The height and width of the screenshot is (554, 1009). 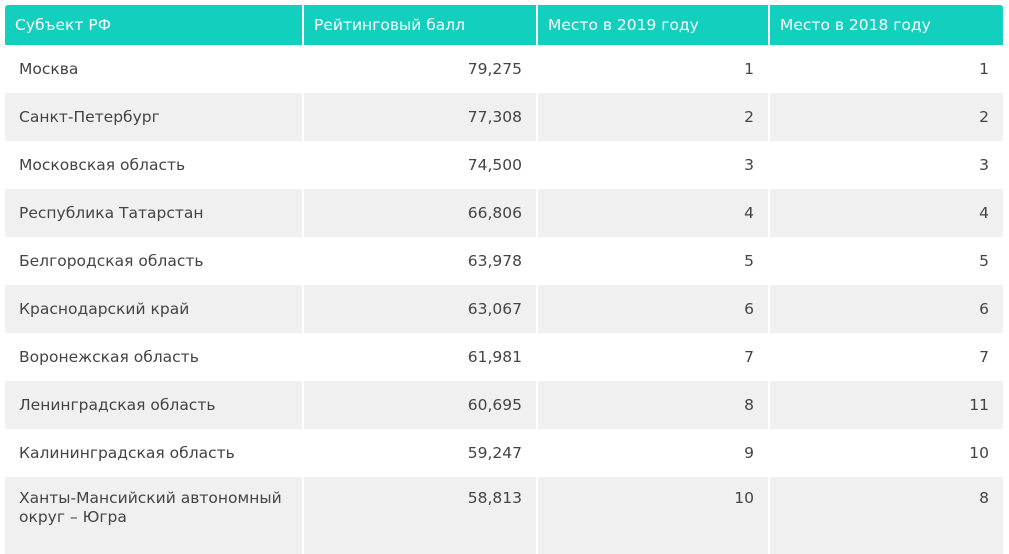 I want to click on table-row: Московская область 74,500 3 3, so click(x=504, y=165).